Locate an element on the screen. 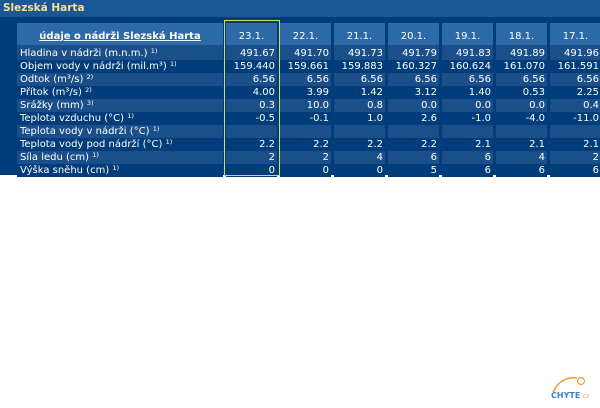  value-cell: 1.0 is located at coordinates (359, 118).